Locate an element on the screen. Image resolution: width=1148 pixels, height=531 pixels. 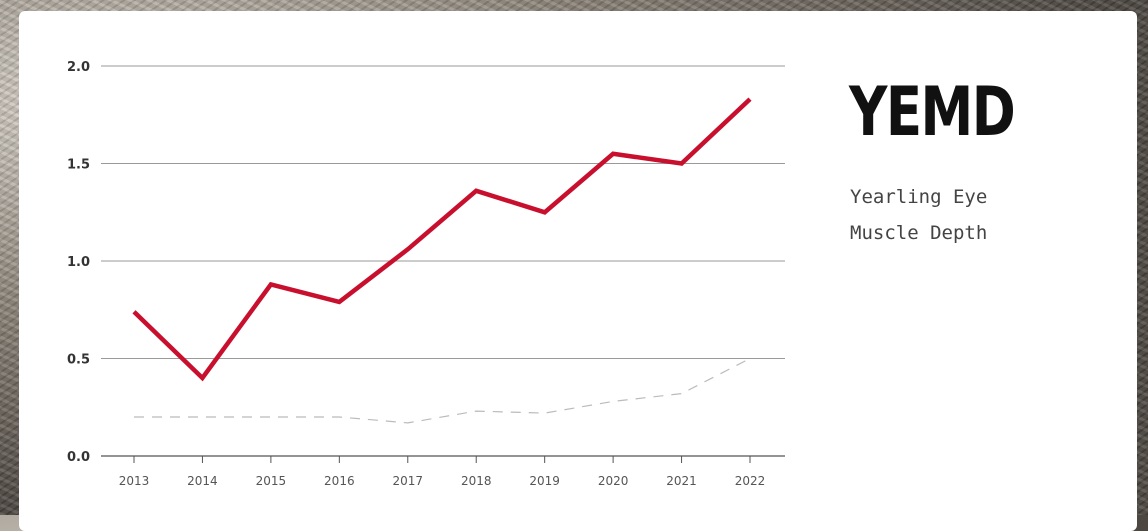
y-tick-label: 1.0 is located at coordinates (78, 262).